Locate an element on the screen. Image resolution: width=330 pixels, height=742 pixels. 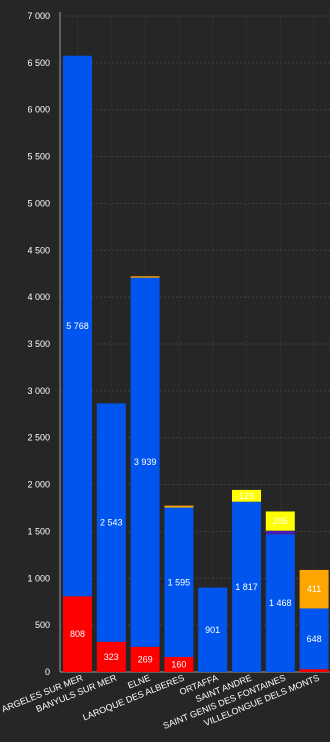
data-label: 1 817 is located at coordinates (246, 587).